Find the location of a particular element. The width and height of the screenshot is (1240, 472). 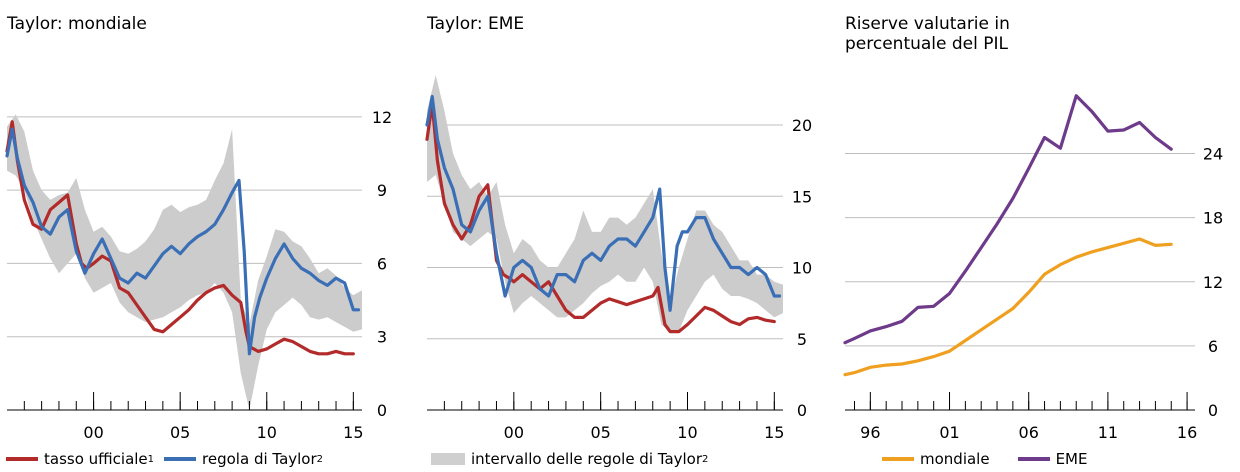

y-tick-label: 5 is located at coordinates (802, 339).